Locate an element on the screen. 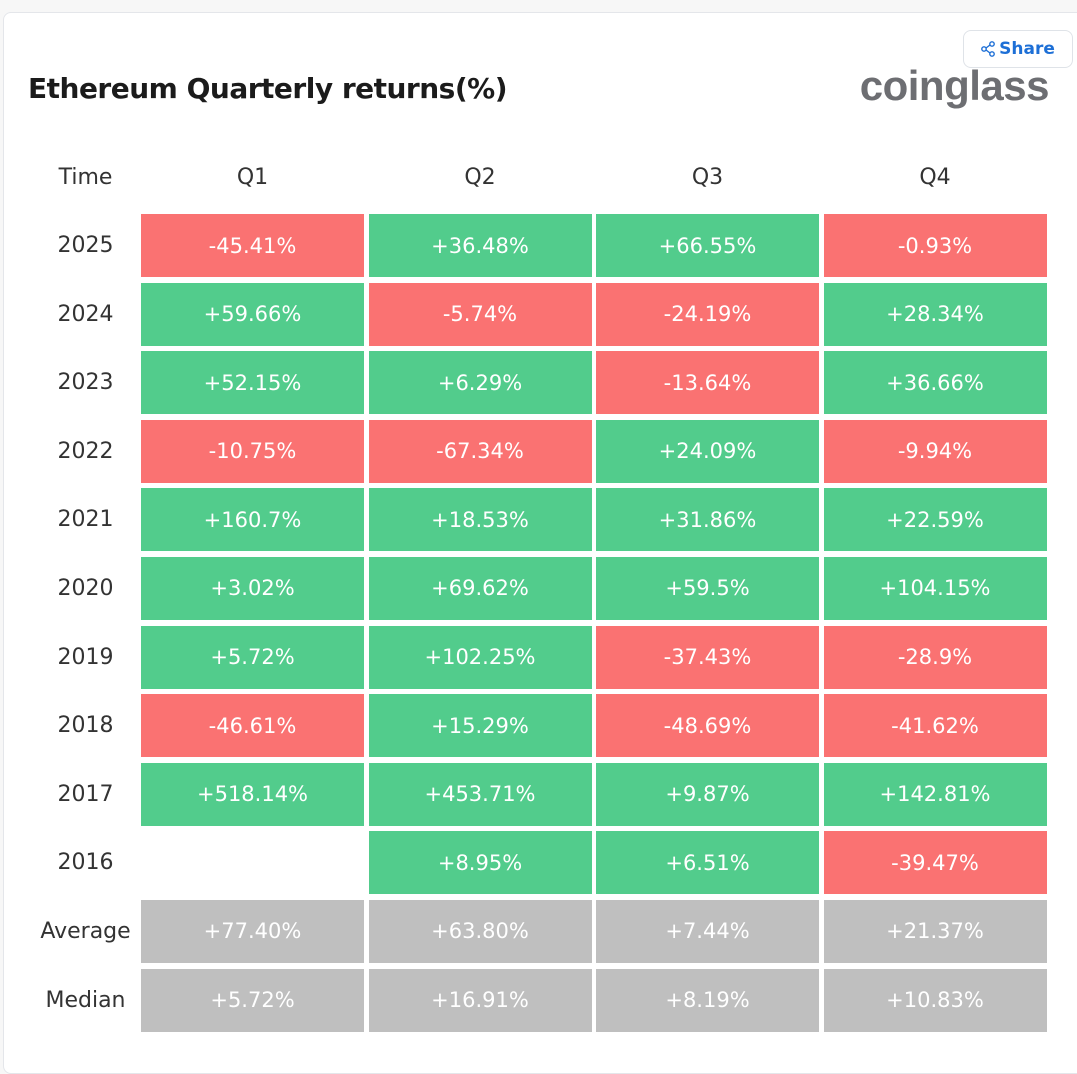  year-row-2021: 2021 +160.7% +18.53% +31.86% +22.59% is located at coordinates (540, 520).